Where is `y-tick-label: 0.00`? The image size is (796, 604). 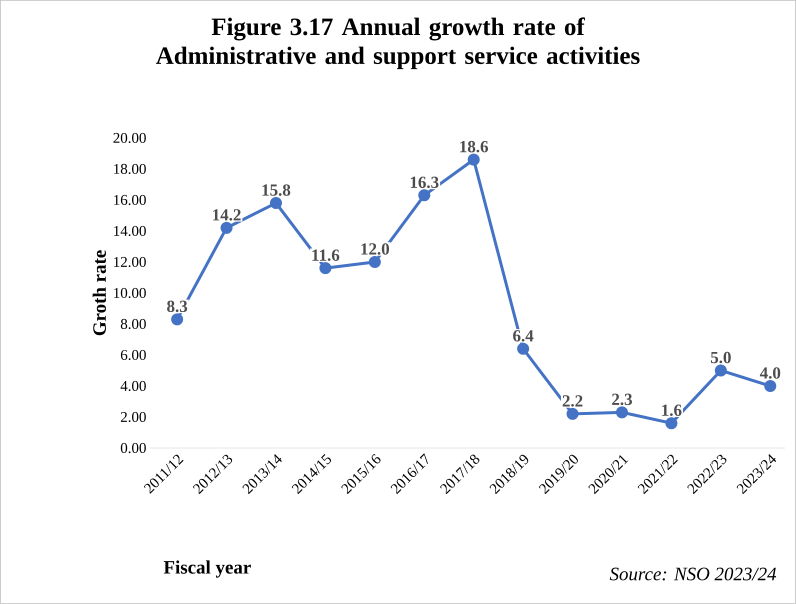 y-tick-label: 0.00 is located at coordinates (133, 448).